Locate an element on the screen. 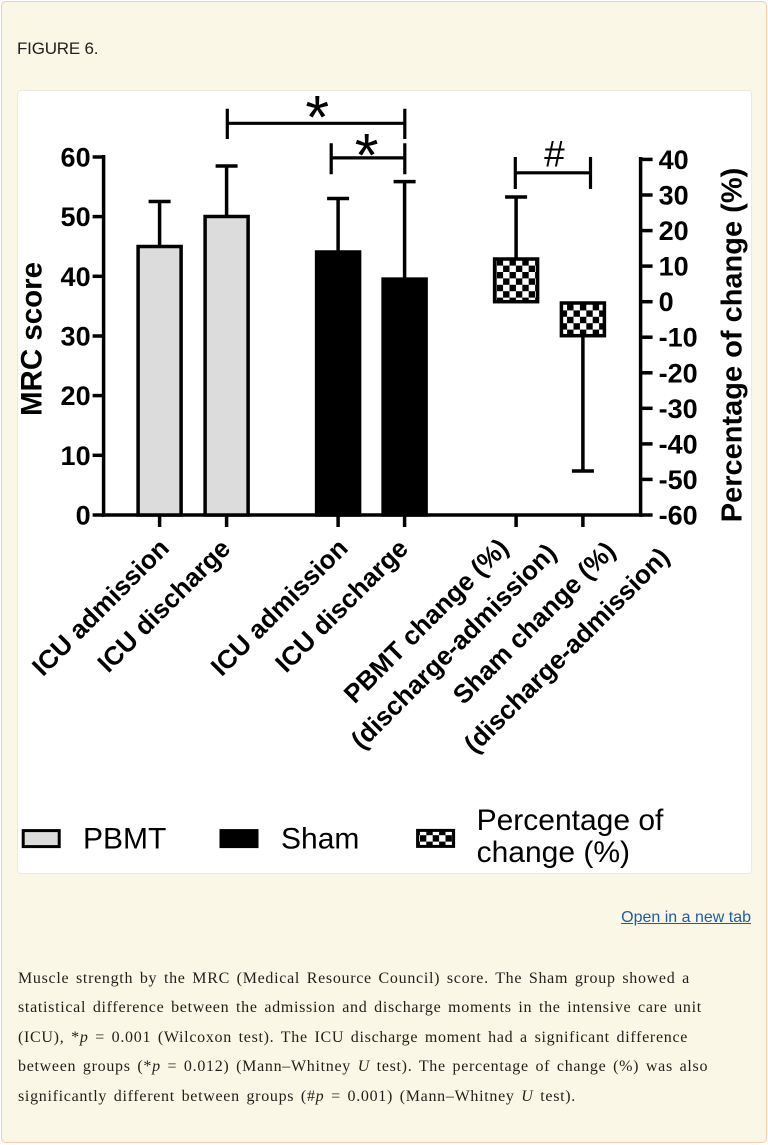 The height and width of the screenshot is (1145, 768). svg-text: -30 is located at coordinates (677, 409).